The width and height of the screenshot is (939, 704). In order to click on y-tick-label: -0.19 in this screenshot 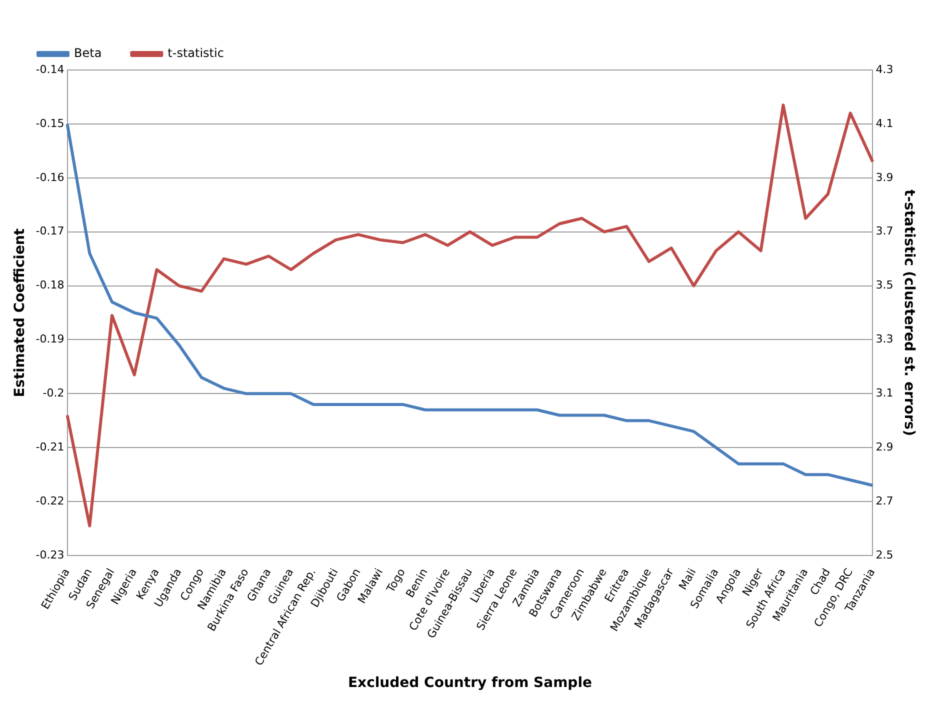, I will do `click(50, 339)`.